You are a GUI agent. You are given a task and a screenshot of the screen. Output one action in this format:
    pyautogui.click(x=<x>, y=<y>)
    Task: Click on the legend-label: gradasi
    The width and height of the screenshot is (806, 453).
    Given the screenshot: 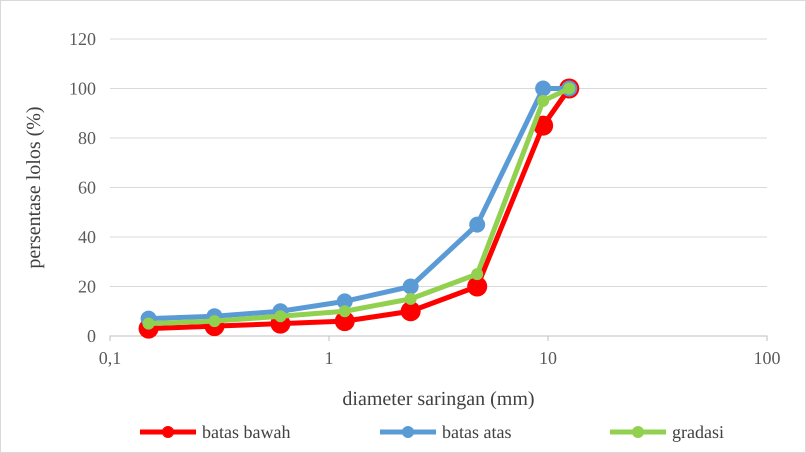 What is the action you would take?
    pyautogui.click(x=698, y=432)
    